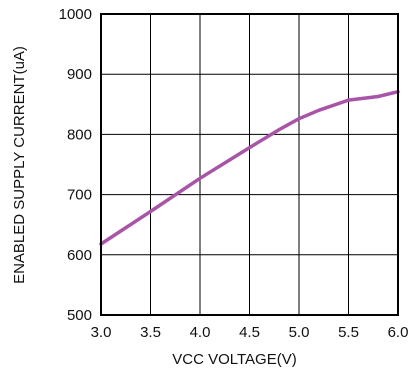 The height and width of the screenshot is (383, 409). Describe the element at coordinates (79, 255) in the screenshot. I see `y-tick-label: 600` at that location.